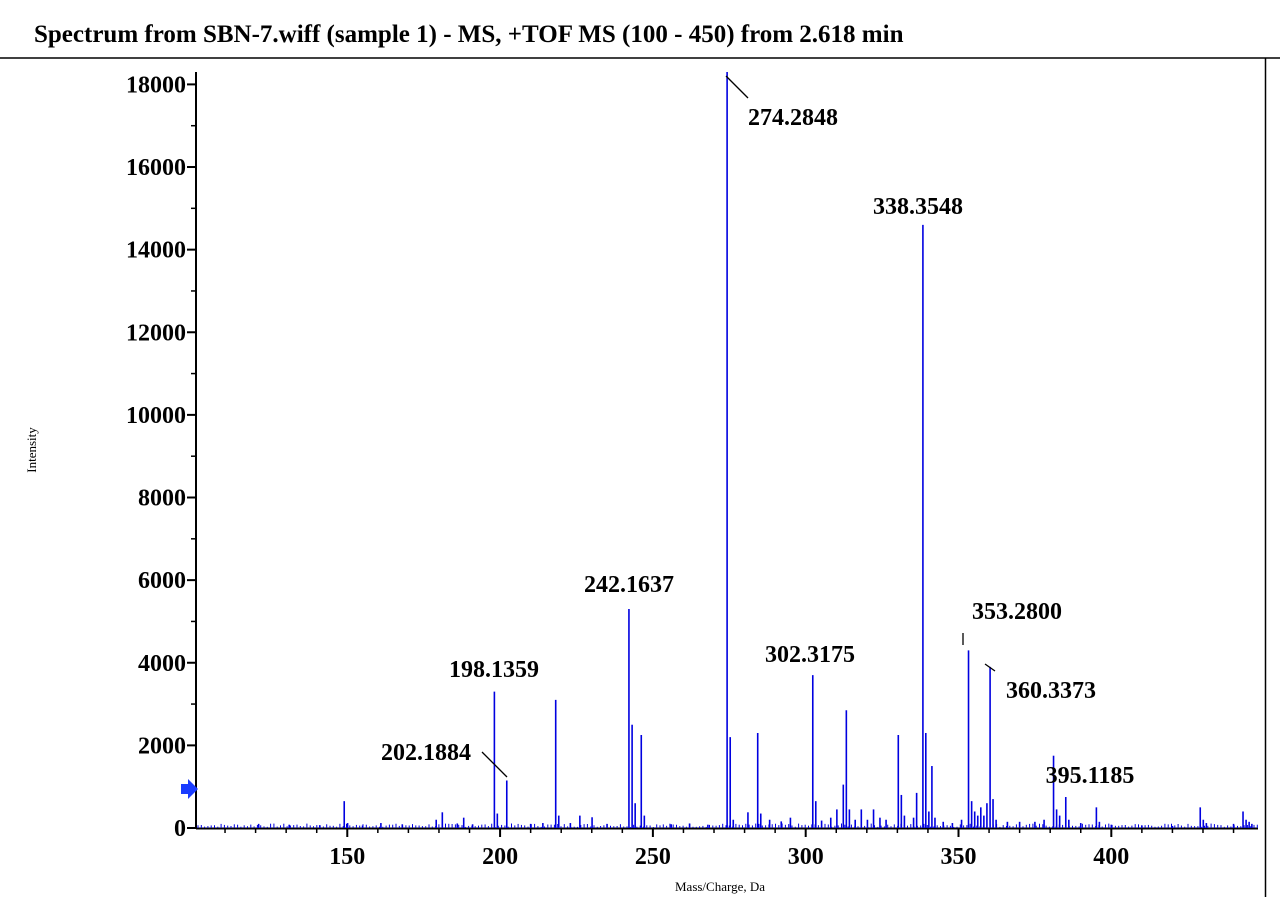 The image size is (1280, 897). I want to click on y-tick-label: 6000, so click(162, 581).